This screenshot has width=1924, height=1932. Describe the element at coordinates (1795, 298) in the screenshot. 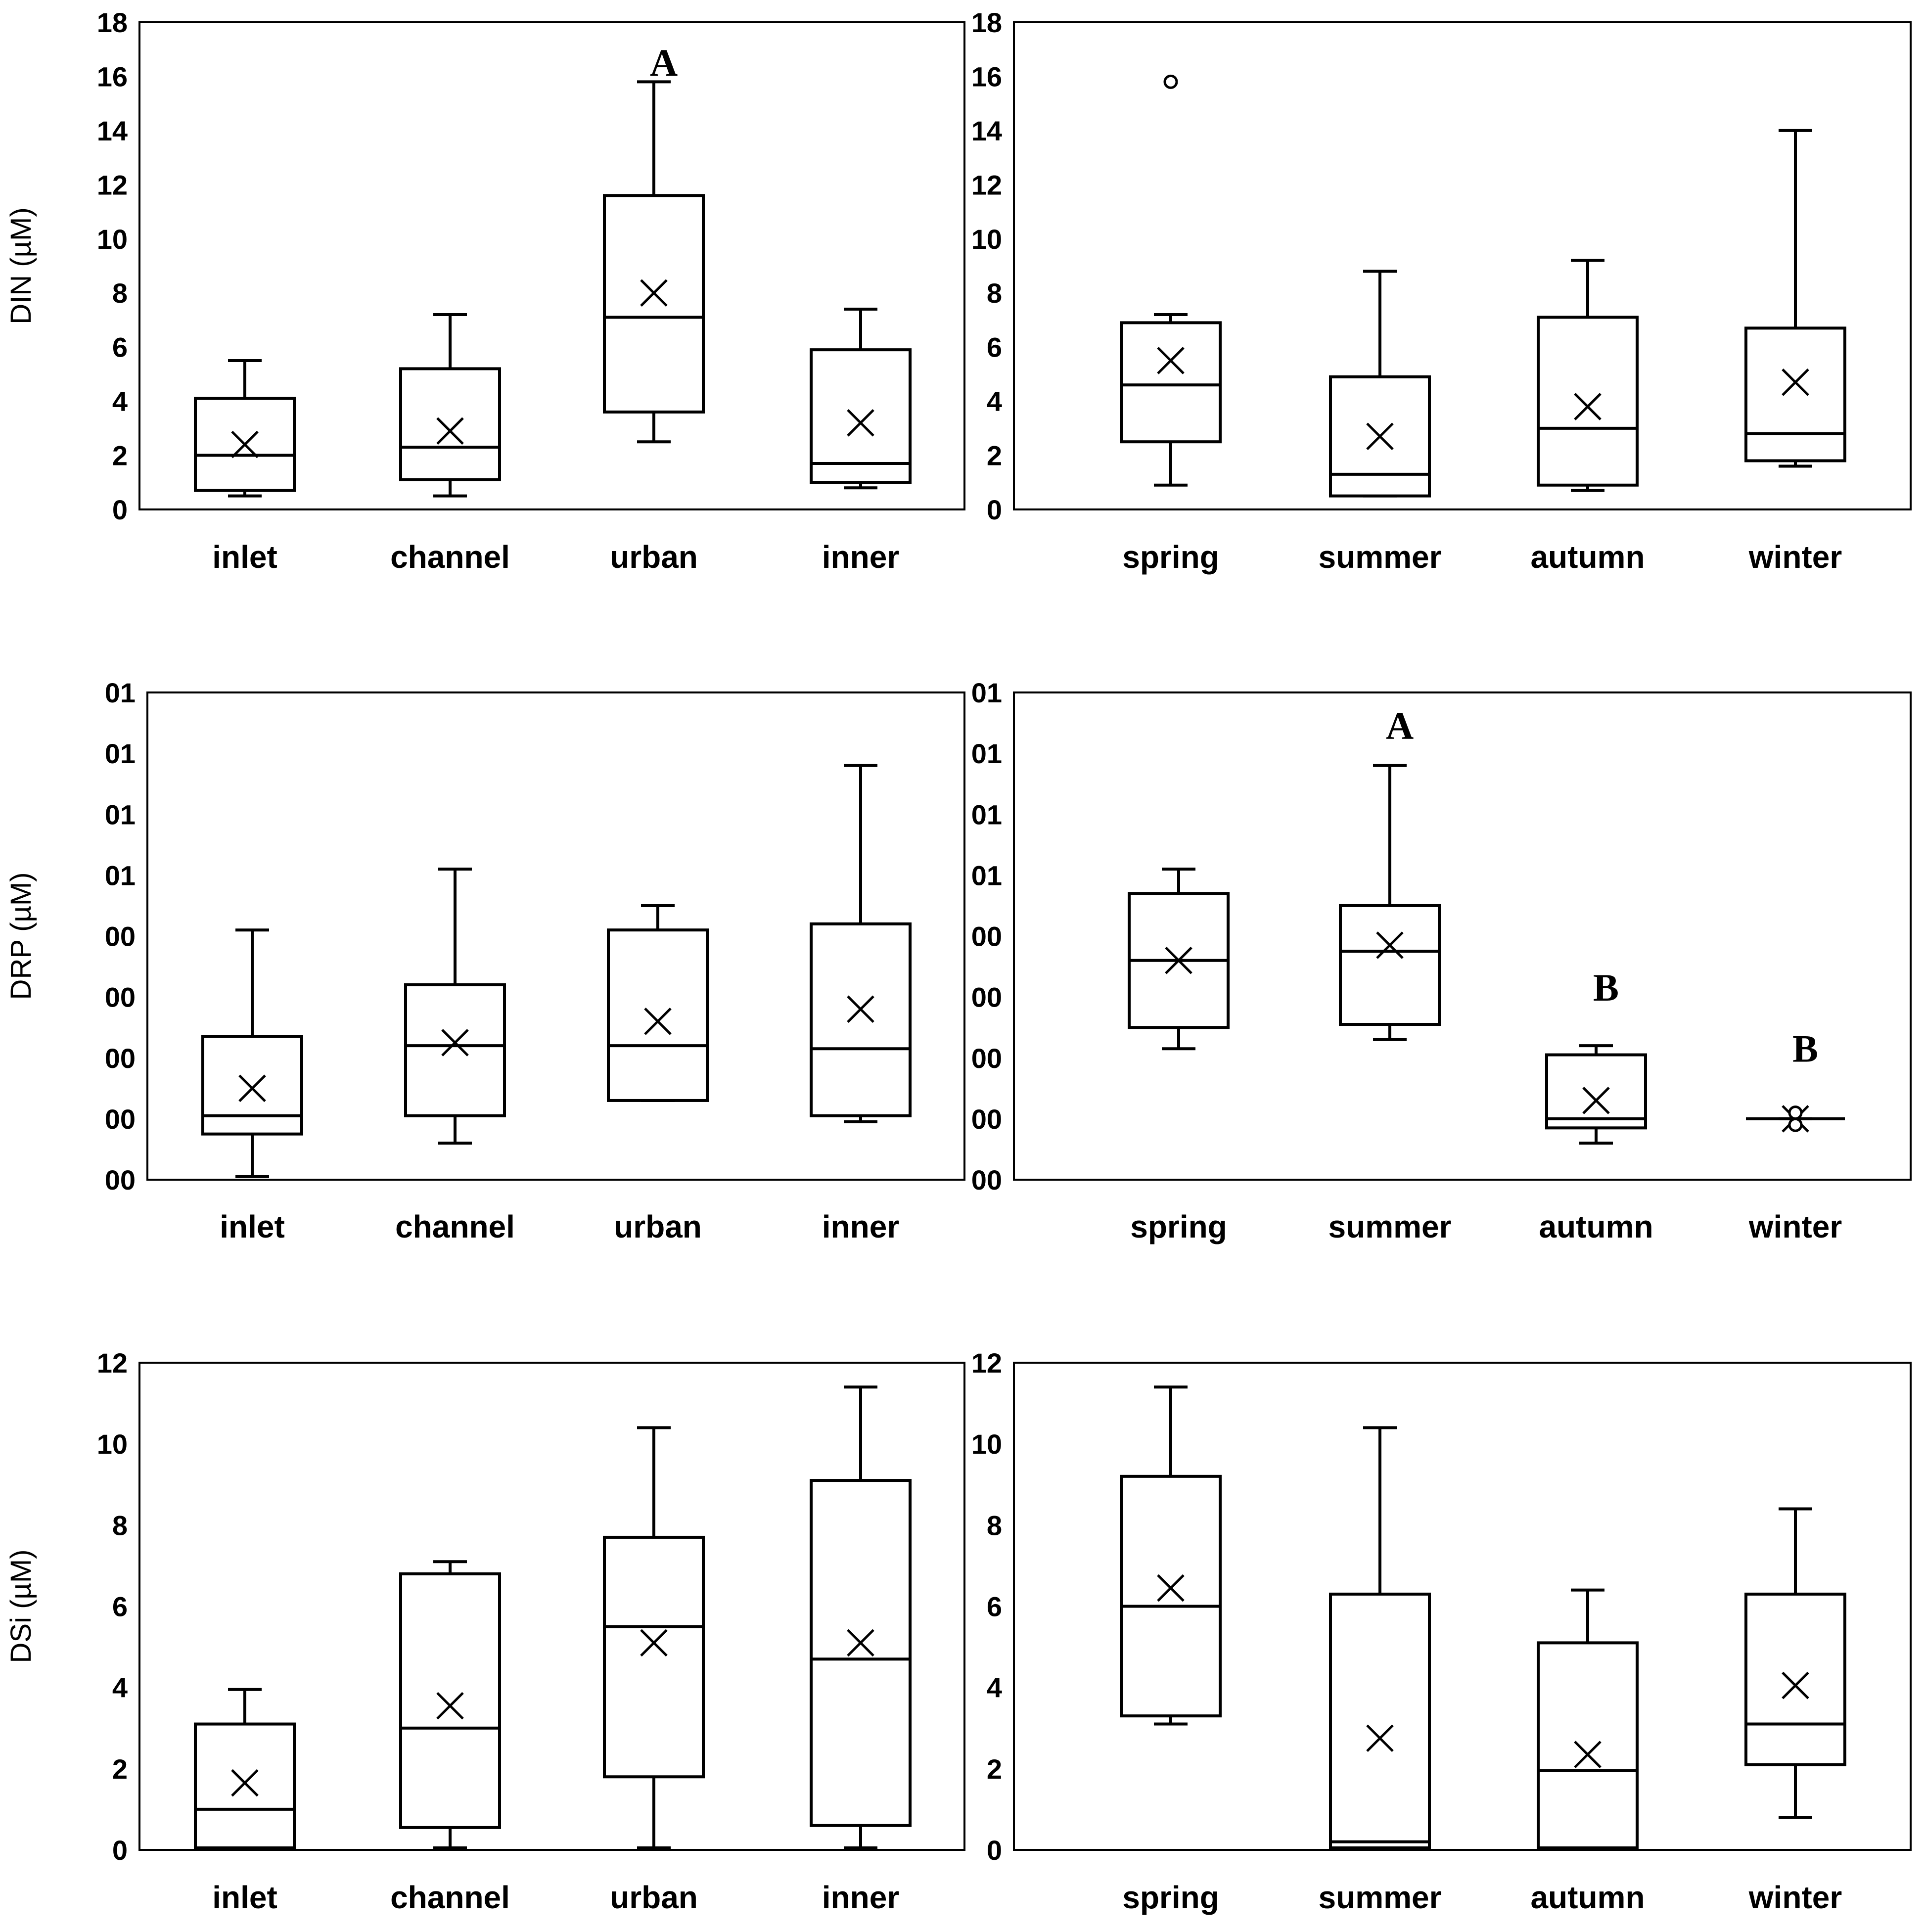

I see `box-winter` at that location.